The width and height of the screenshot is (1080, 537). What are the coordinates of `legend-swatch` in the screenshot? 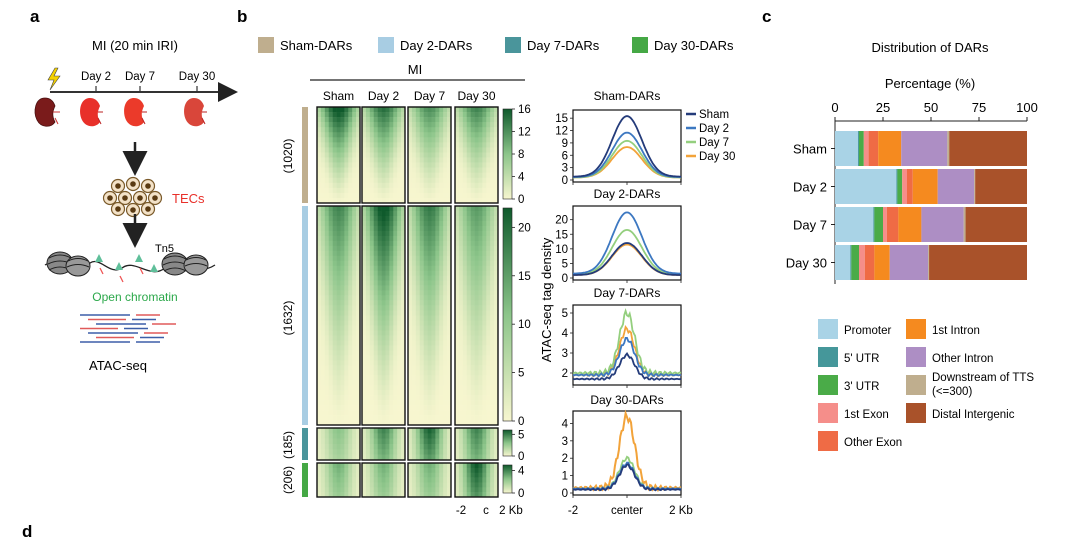 It's located at (386, 45).